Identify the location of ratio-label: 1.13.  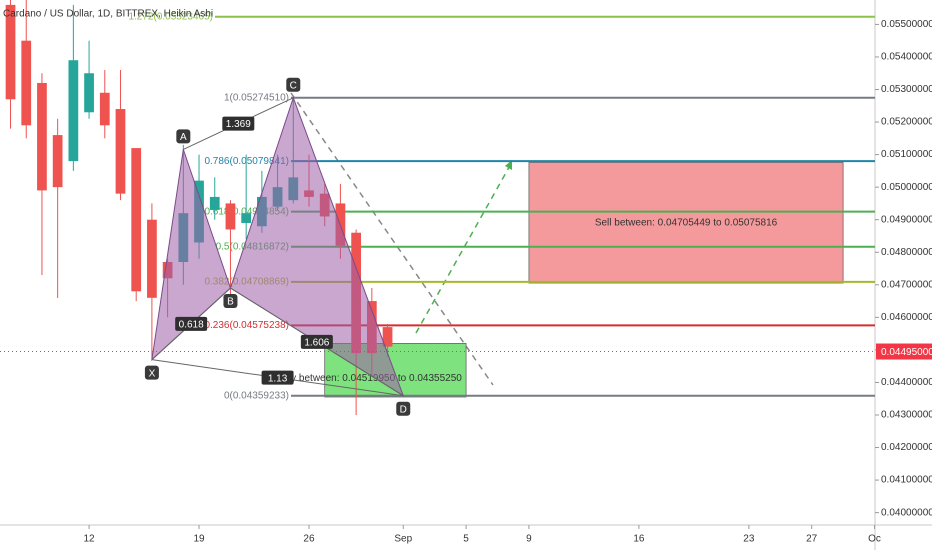
(278, 378).